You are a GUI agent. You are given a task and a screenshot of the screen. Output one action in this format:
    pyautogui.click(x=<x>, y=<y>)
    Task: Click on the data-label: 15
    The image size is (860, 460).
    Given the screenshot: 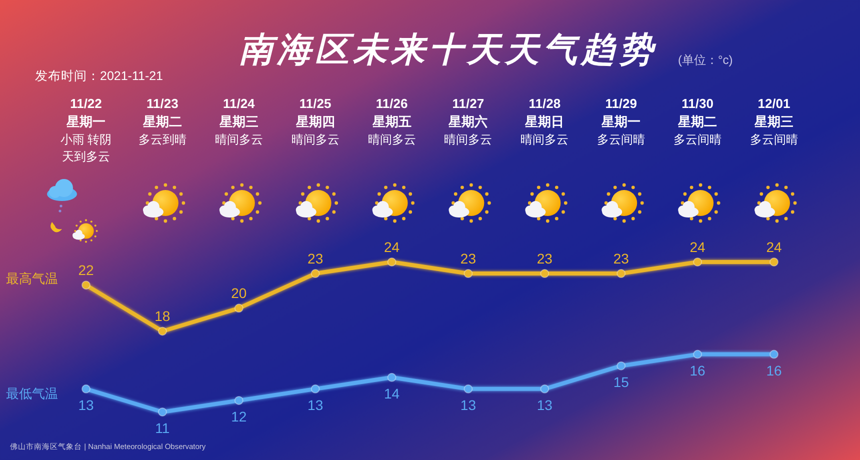 What is the action you would take?
    pyautogui.click(x=621, y=382)
    